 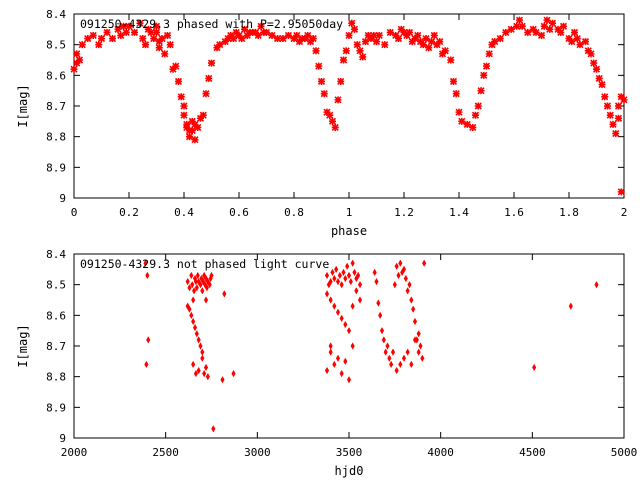 I want to click on phased-x-tick-label: 0.8, so click(x=294, y=212).